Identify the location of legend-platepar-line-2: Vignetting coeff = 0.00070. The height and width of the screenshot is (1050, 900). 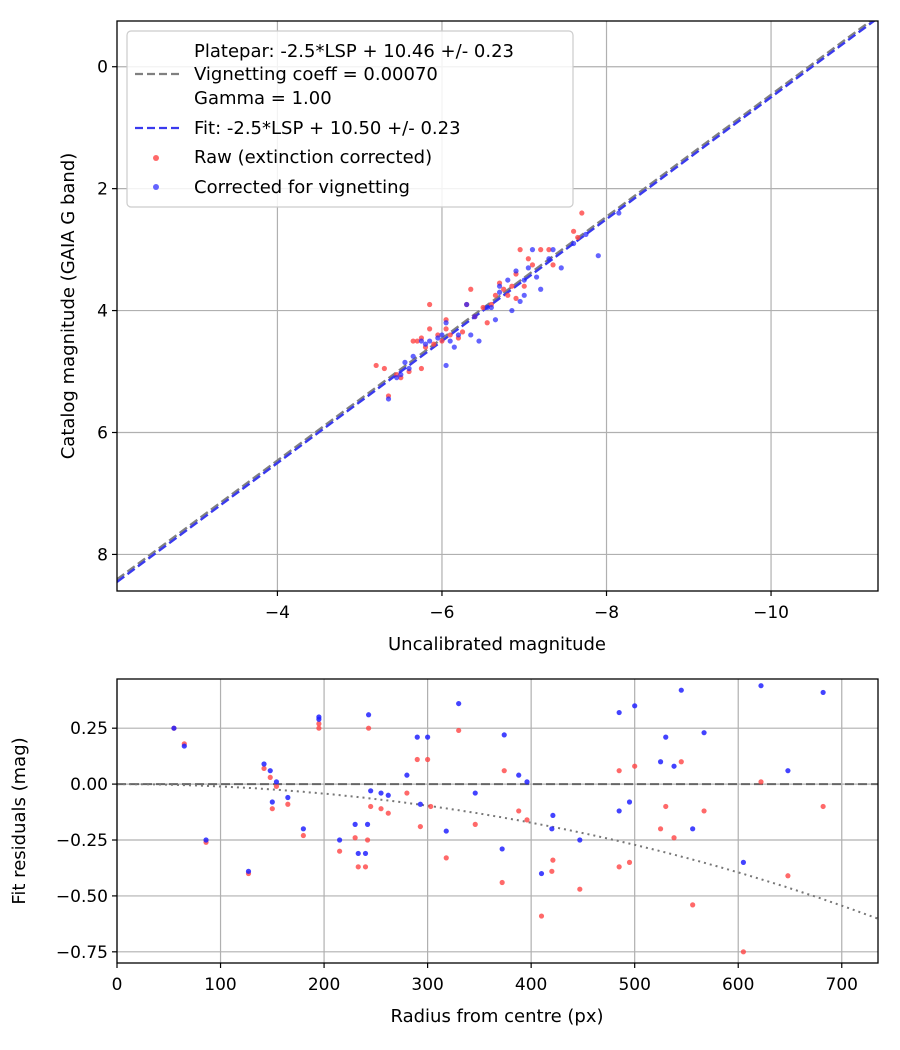
(316, 74).